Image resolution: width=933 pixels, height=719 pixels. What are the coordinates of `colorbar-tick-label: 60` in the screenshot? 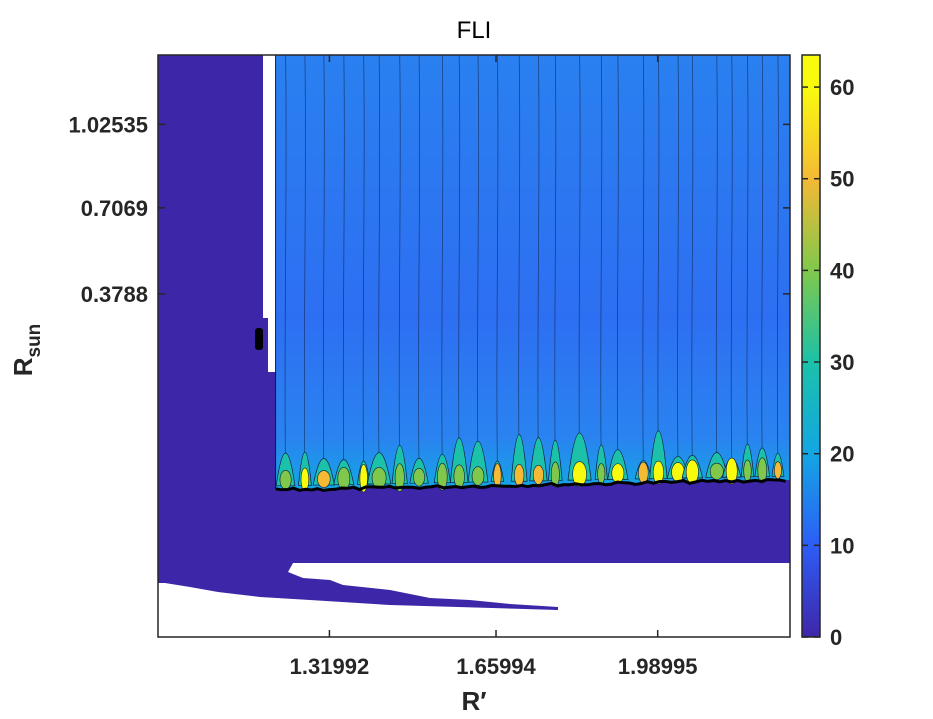 It's located at (842, 87).